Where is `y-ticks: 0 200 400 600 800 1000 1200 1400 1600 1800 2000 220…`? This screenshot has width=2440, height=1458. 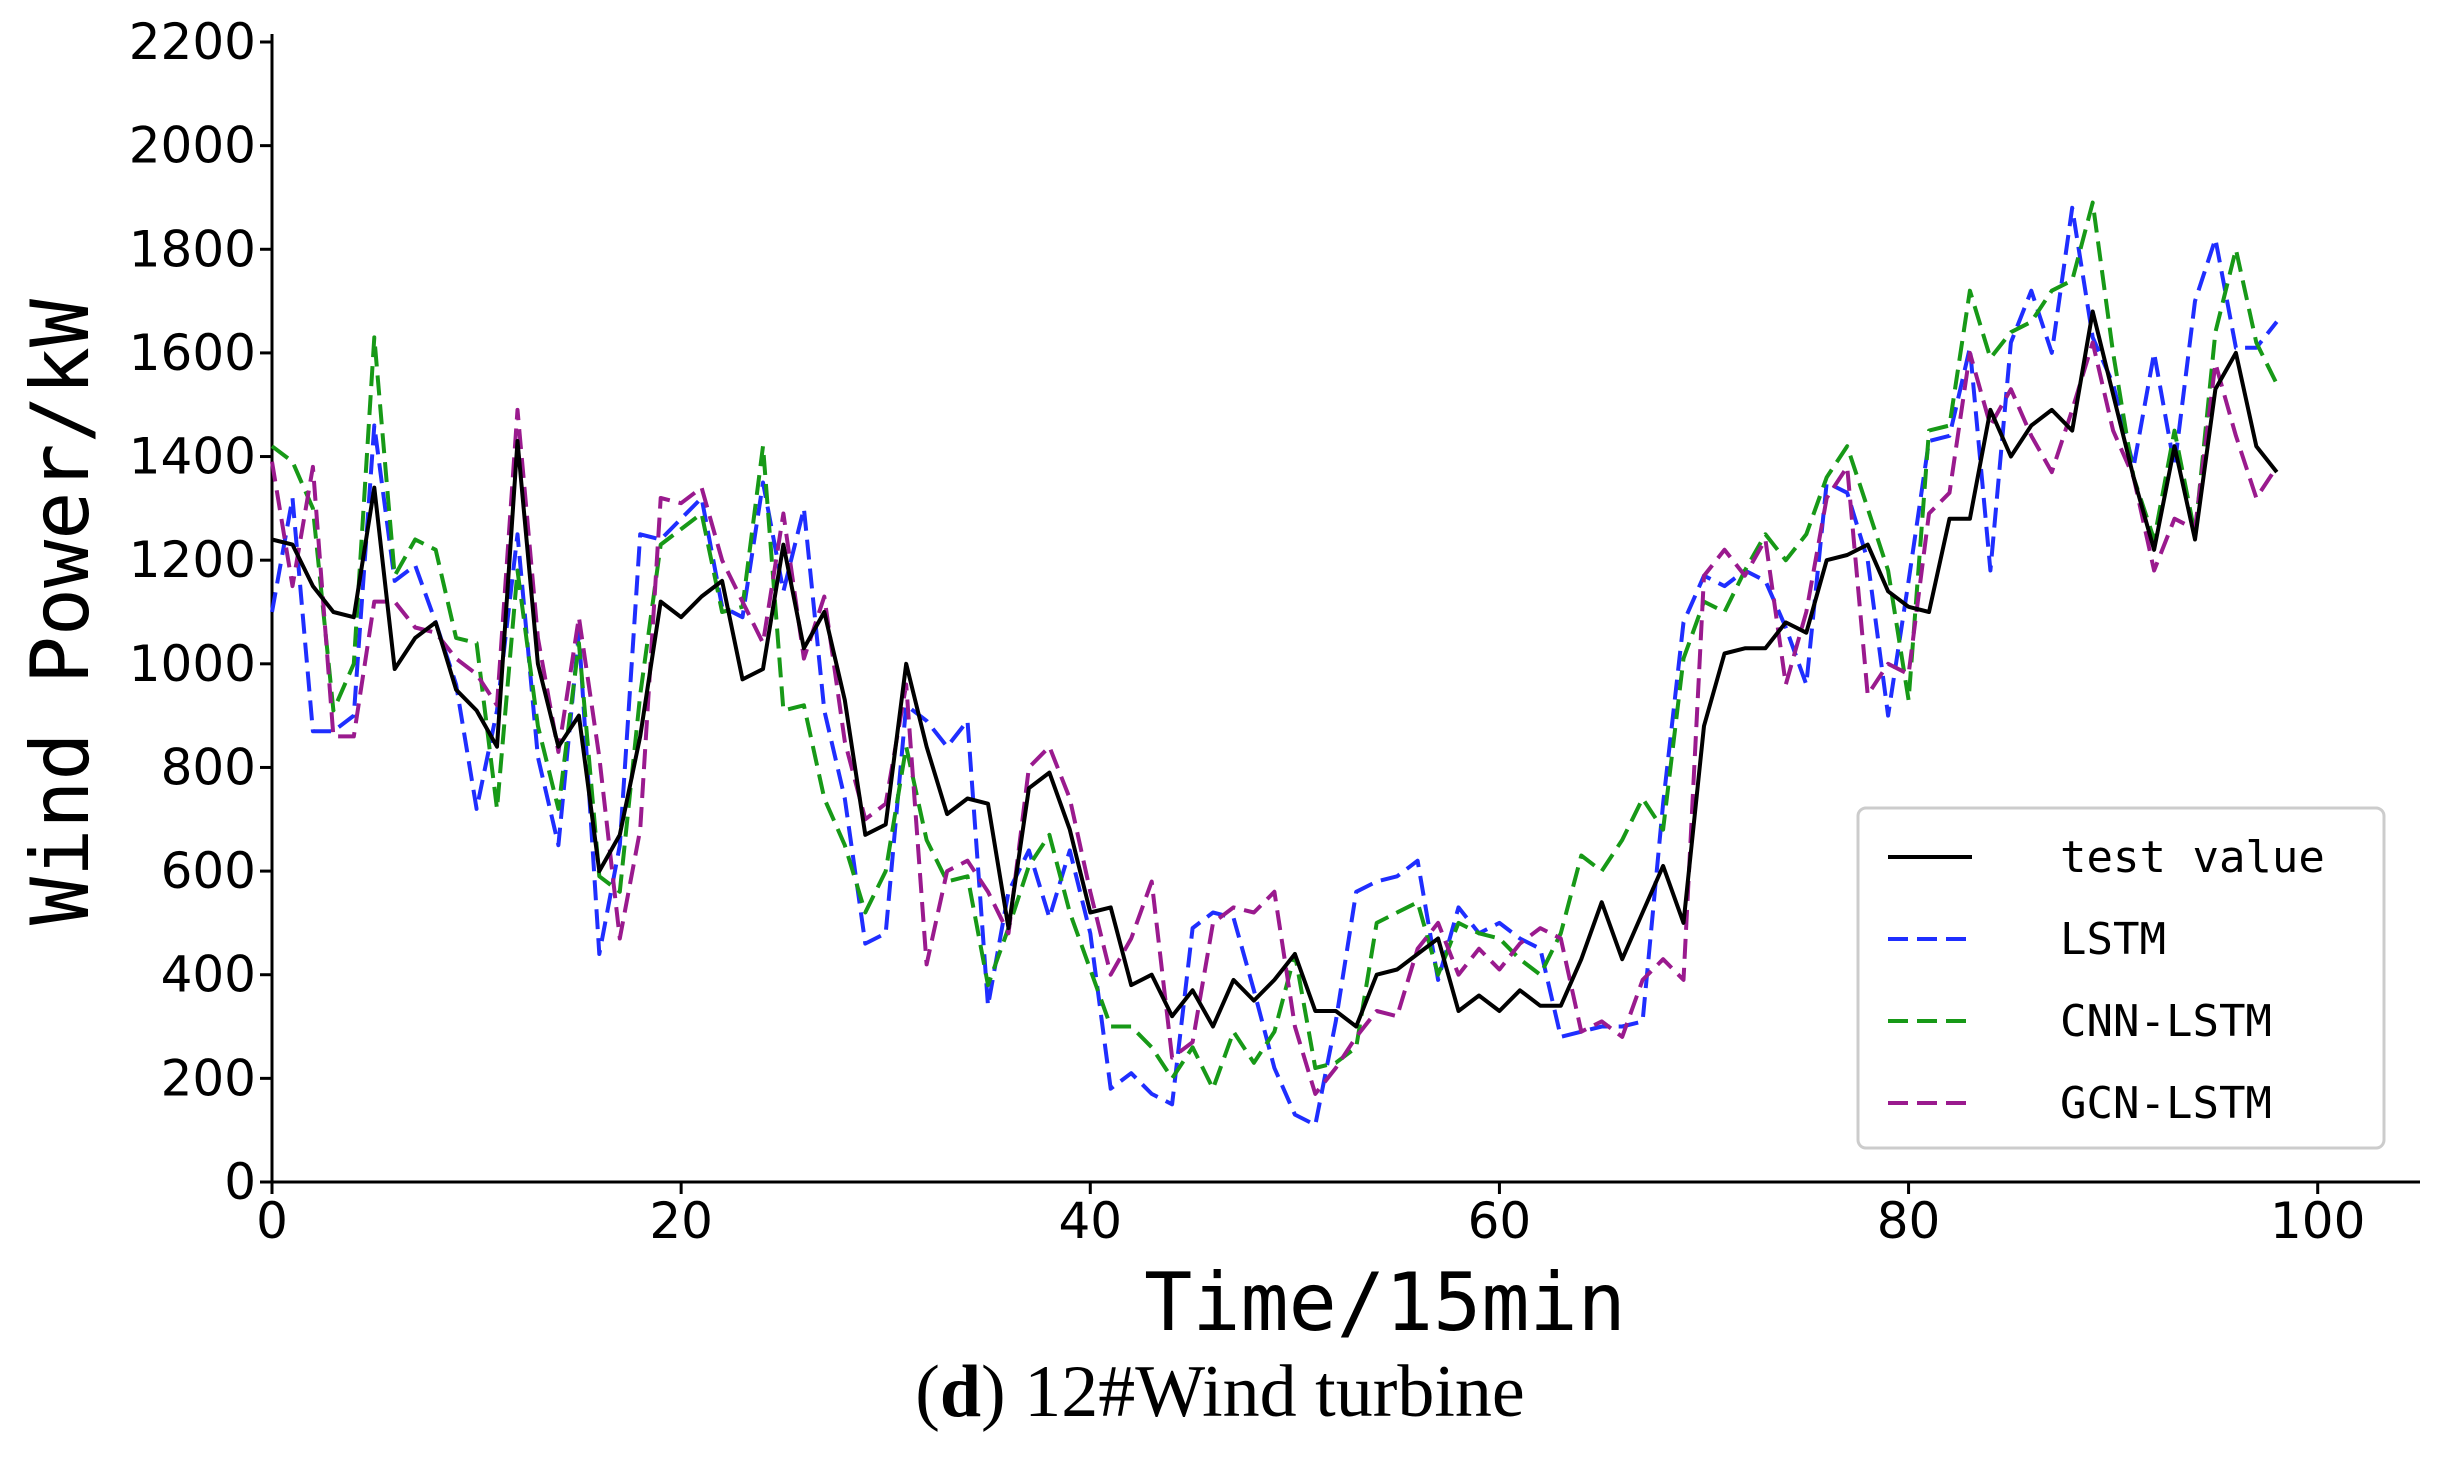 y-ticks: 0 200 400 600 800 1000 1200 1400 1600 1800 2000 220… is located at coordinates (200, 612).